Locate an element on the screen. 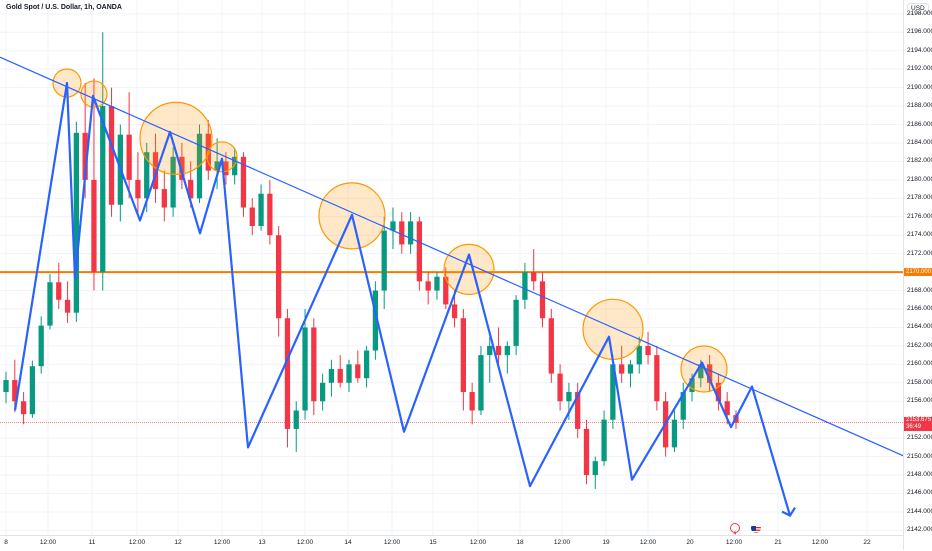  currency-button: USD is located at coordinates (918, 8).